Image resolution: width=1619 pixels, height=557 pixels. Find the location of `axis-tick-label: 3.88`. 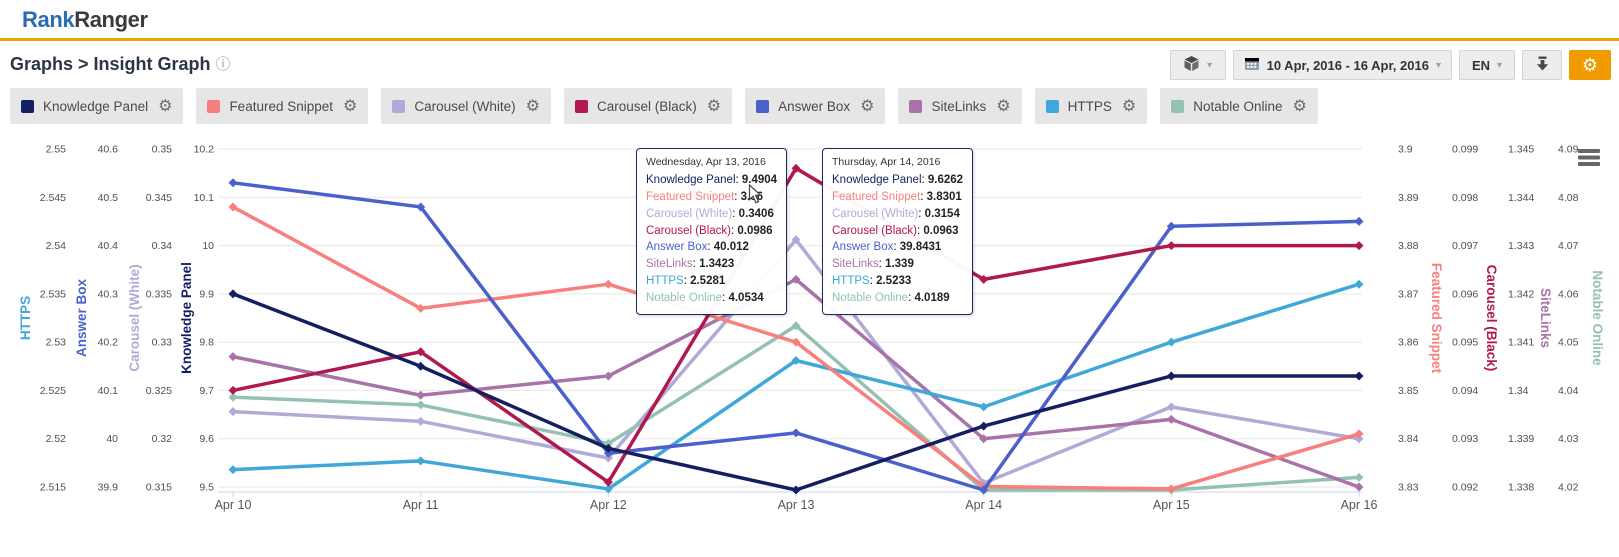

axis-tick-label: 3.88 is located at coordinates (1408, 246).